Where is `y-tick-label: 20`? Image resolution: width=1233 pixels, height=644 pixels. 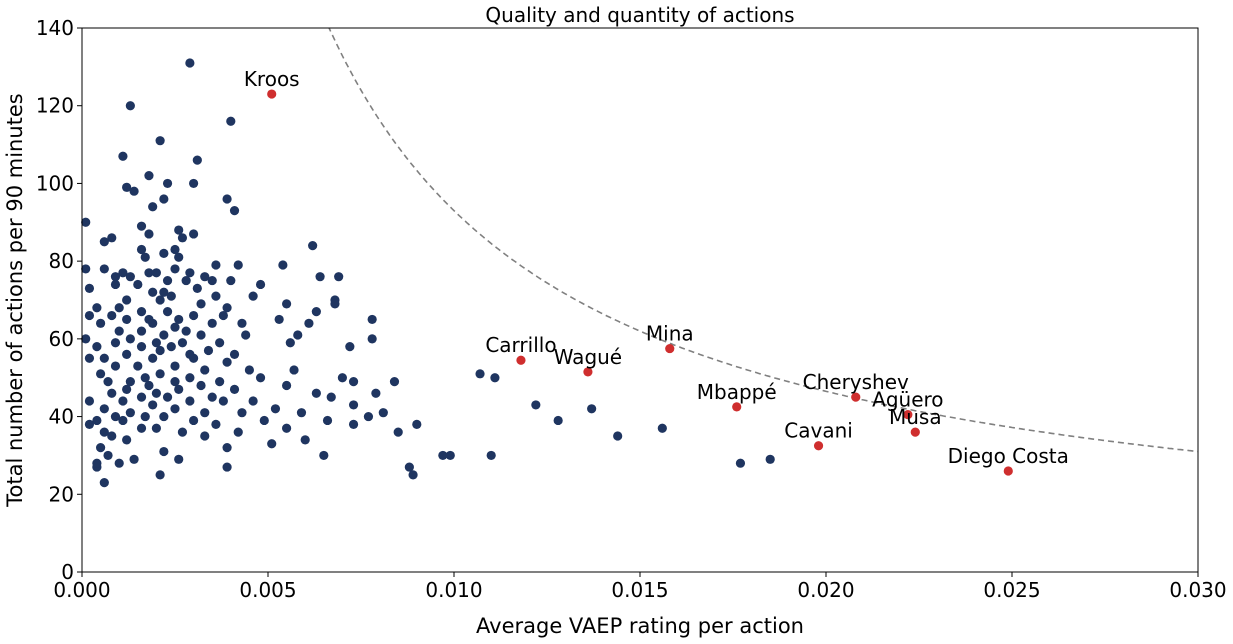
y-tick-label: 20 is located at coordinates (61, 494).